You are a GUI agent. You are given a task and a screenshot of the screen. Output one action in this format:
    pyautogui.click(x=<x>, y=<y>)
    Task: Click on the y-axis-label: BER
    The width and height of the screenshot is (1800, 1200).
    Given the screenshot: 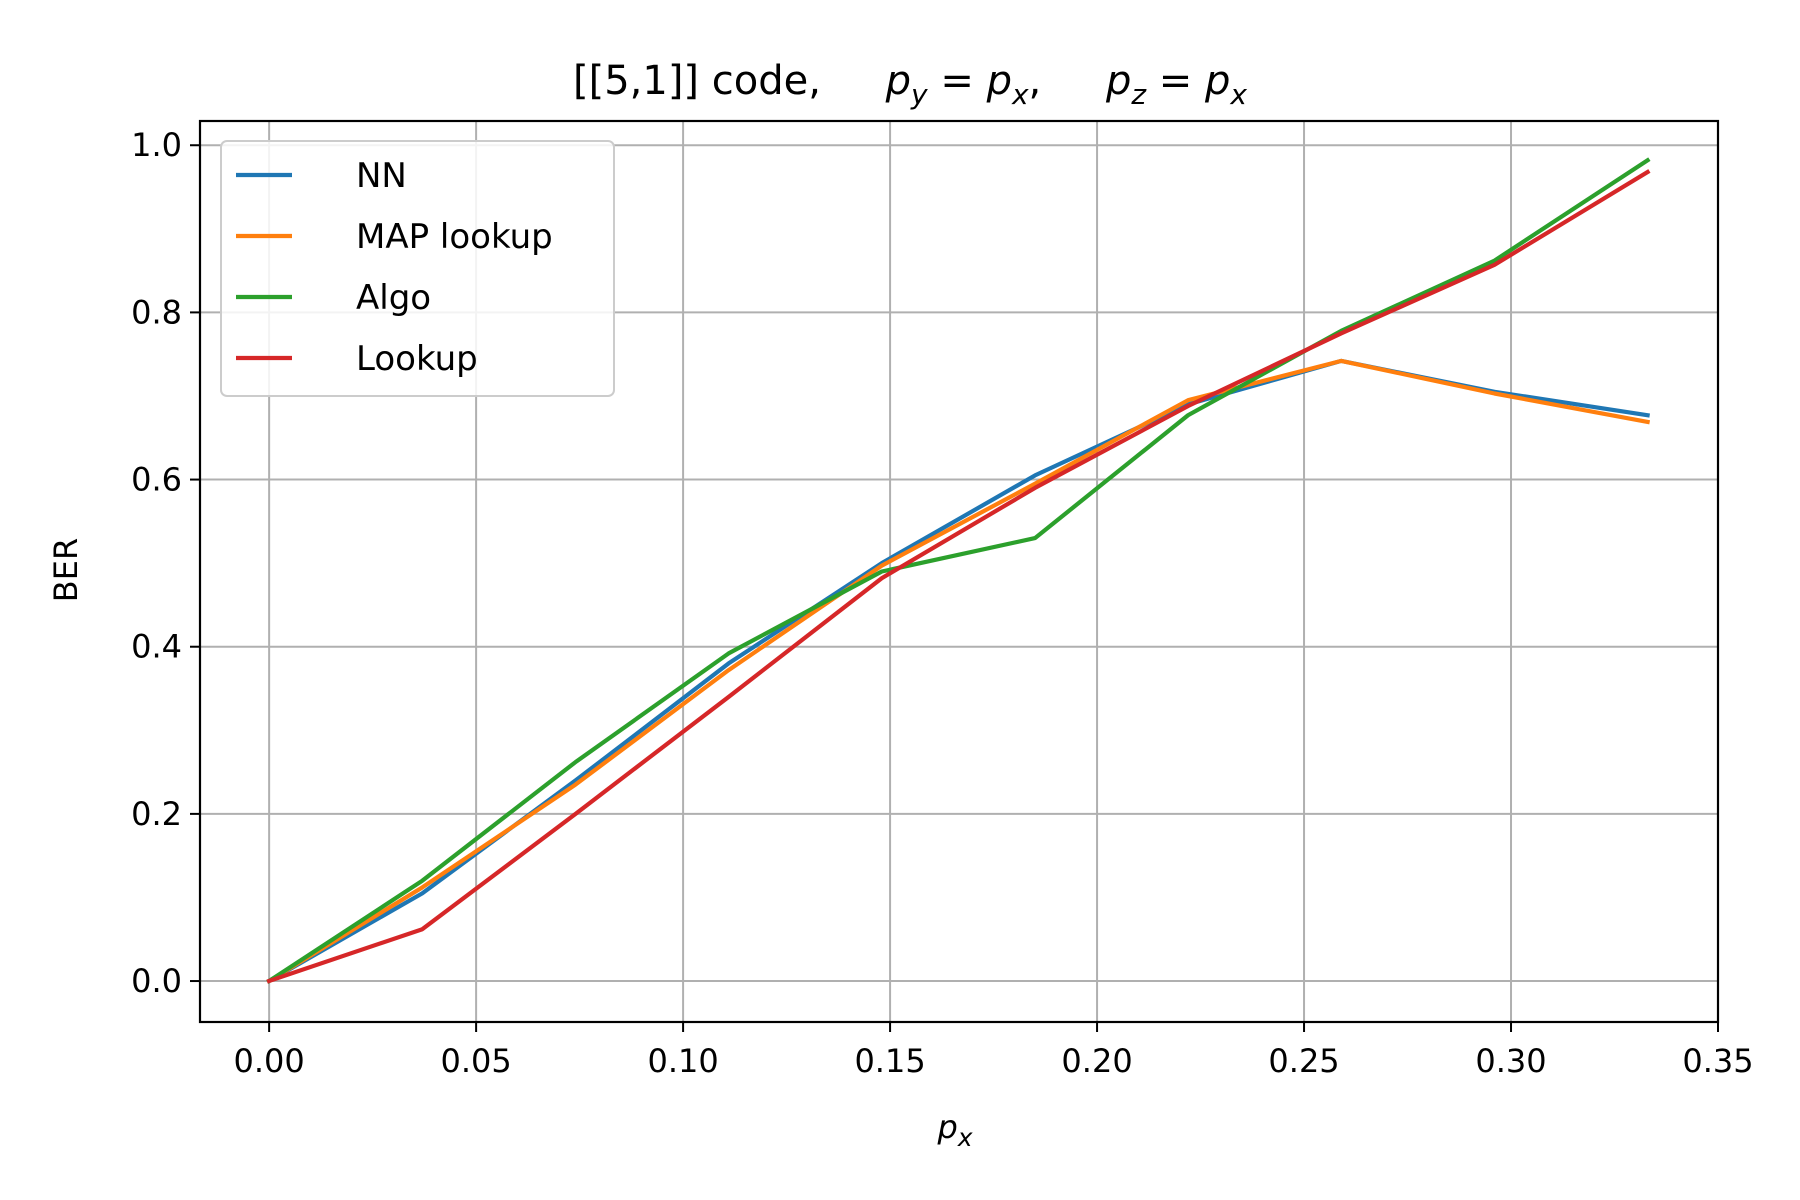 What is the action you would take?
    pyautogui.click(x=66, y=570)
    